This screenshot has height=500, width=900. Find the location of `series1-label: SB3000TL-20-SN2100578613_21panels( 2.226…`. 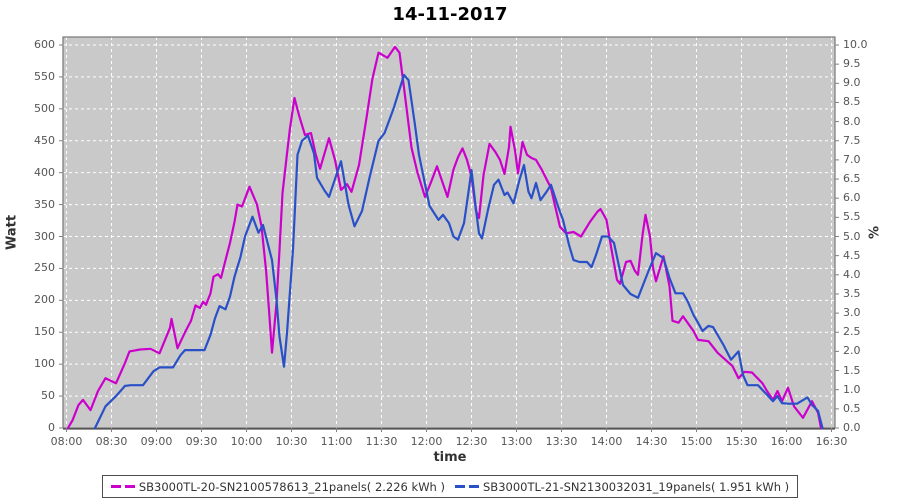

series1-label: SB3000TL-20-SN2100578613_21panels( 2.226… is located at coordinates (291, 486).